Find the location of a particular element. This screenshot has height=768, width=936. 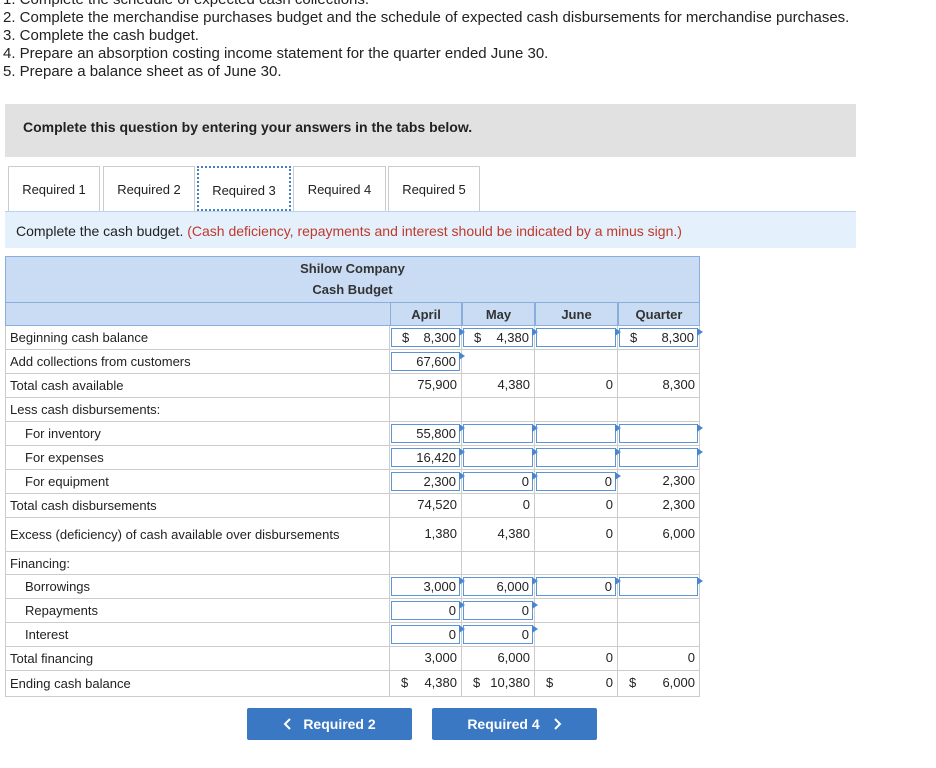

tab: Required 5 is located at coordinates (434, 188).